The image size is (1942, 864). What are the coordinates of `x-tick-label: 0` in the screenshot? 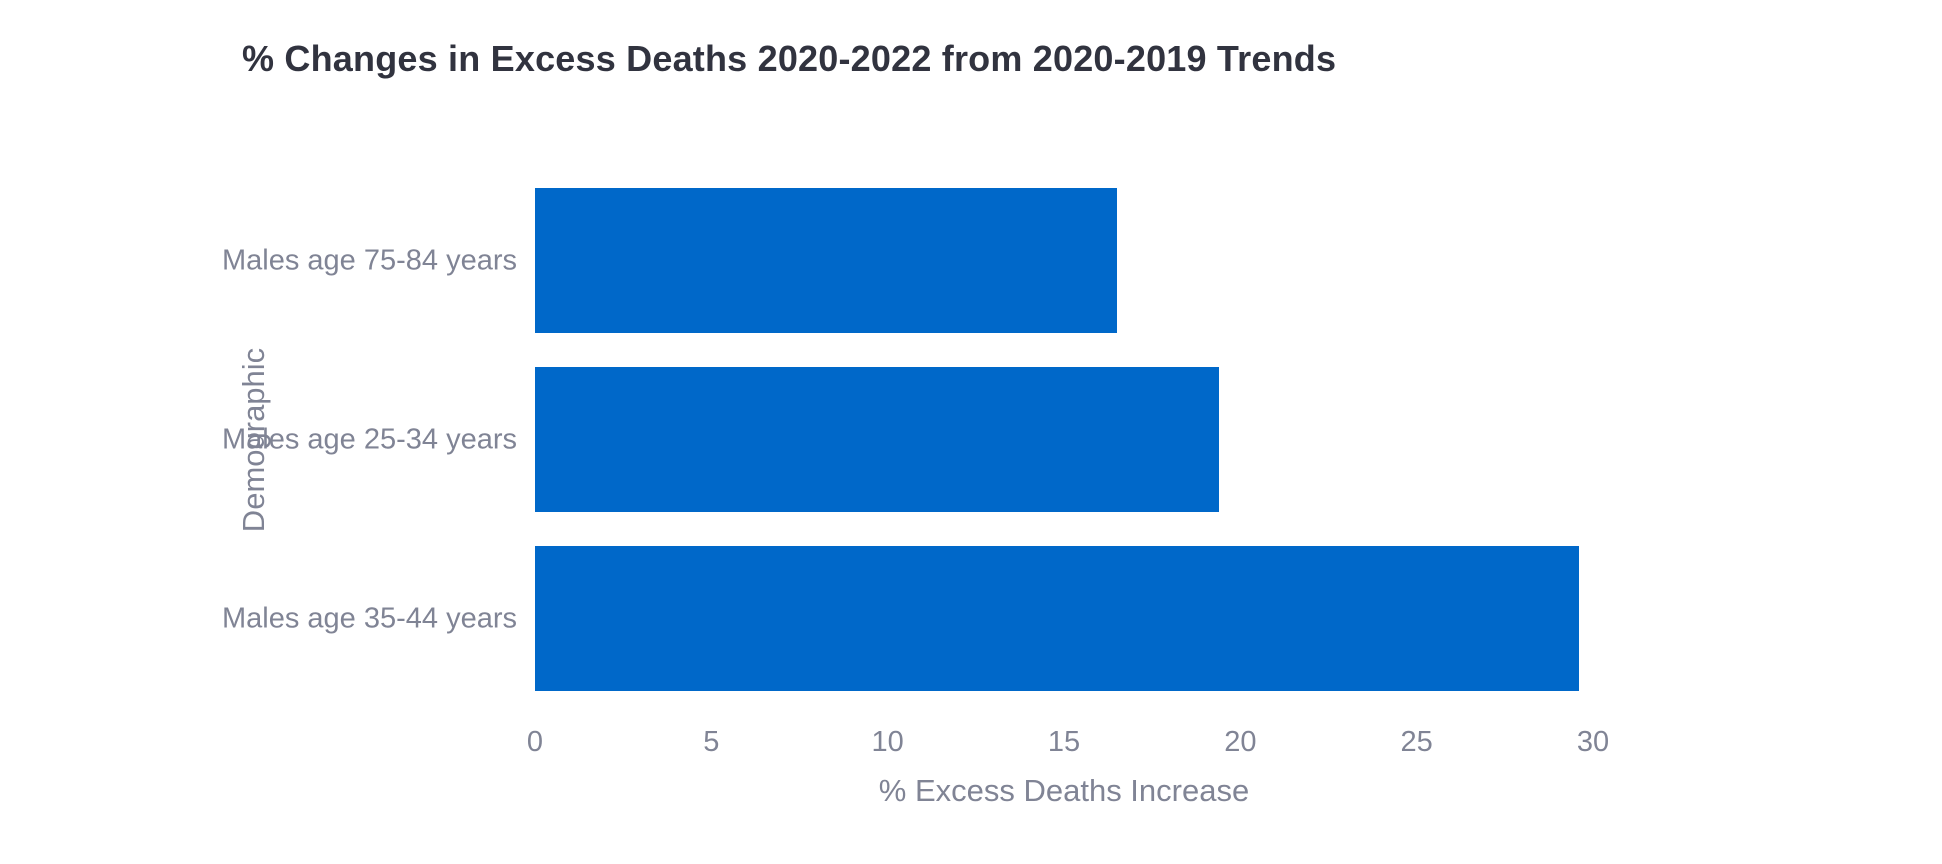 It's located at (535, 742).